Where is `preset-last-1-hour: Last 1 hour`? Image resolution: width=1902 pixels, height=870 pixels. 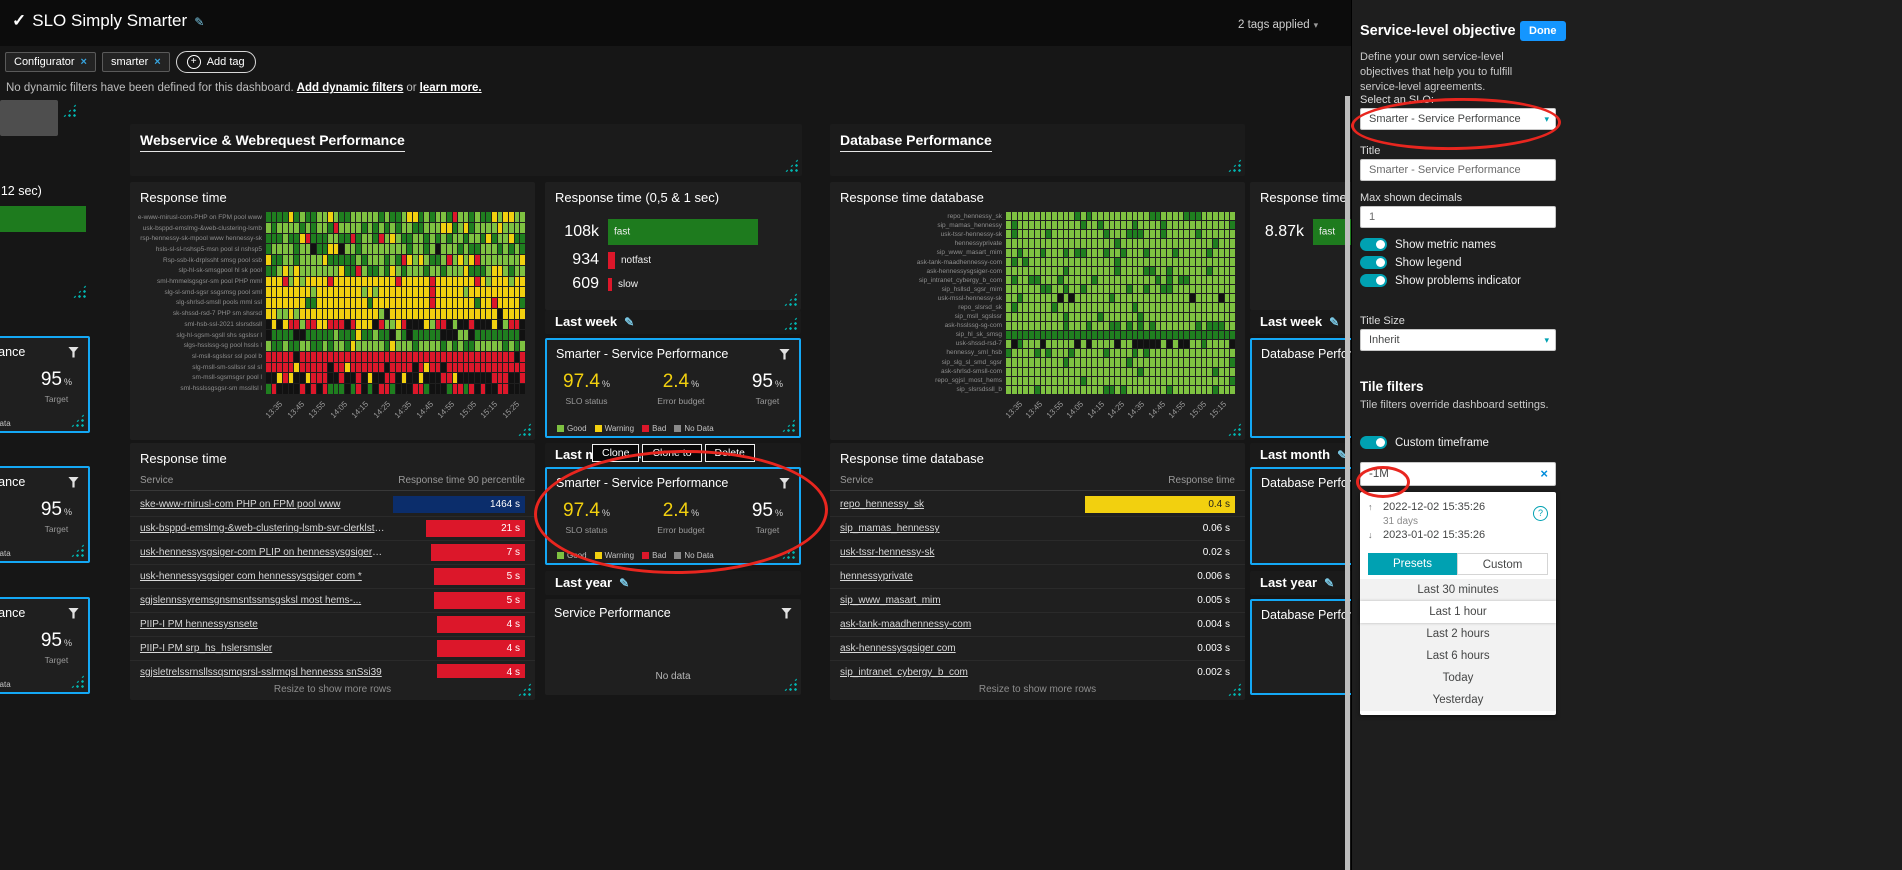
preset-last-1-hour: Last 1 hour is located at coordinates (1458, 612).